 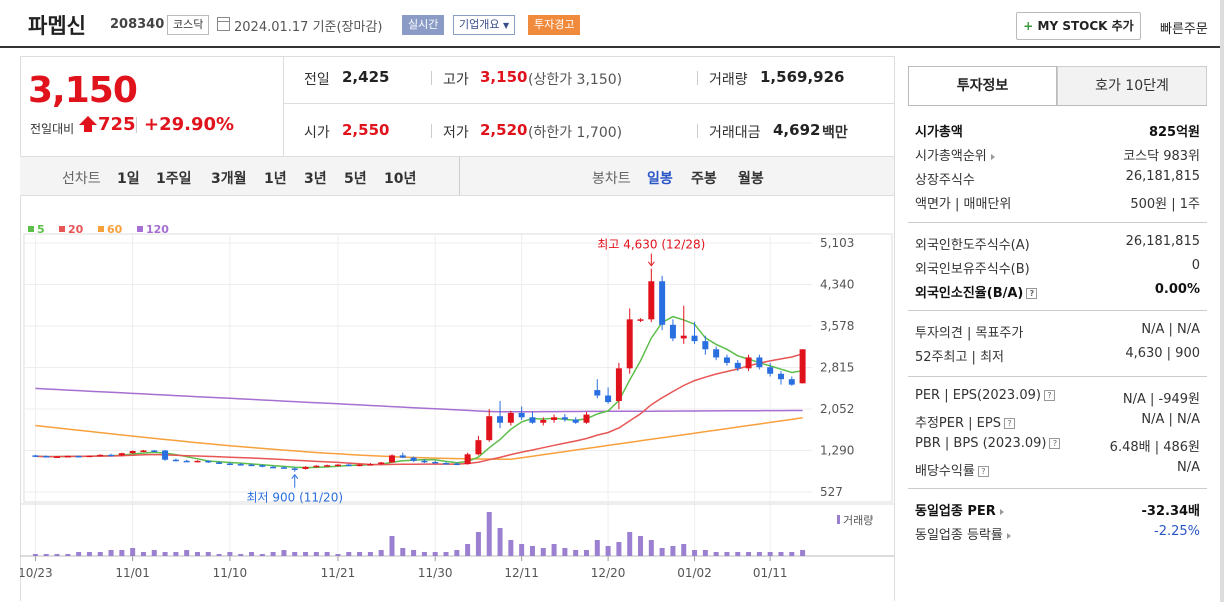 What do you see at coordinates (506, 25) in the screenshot?
I see `chevron-down-icon: ▼` at bounding box center [506, 25].